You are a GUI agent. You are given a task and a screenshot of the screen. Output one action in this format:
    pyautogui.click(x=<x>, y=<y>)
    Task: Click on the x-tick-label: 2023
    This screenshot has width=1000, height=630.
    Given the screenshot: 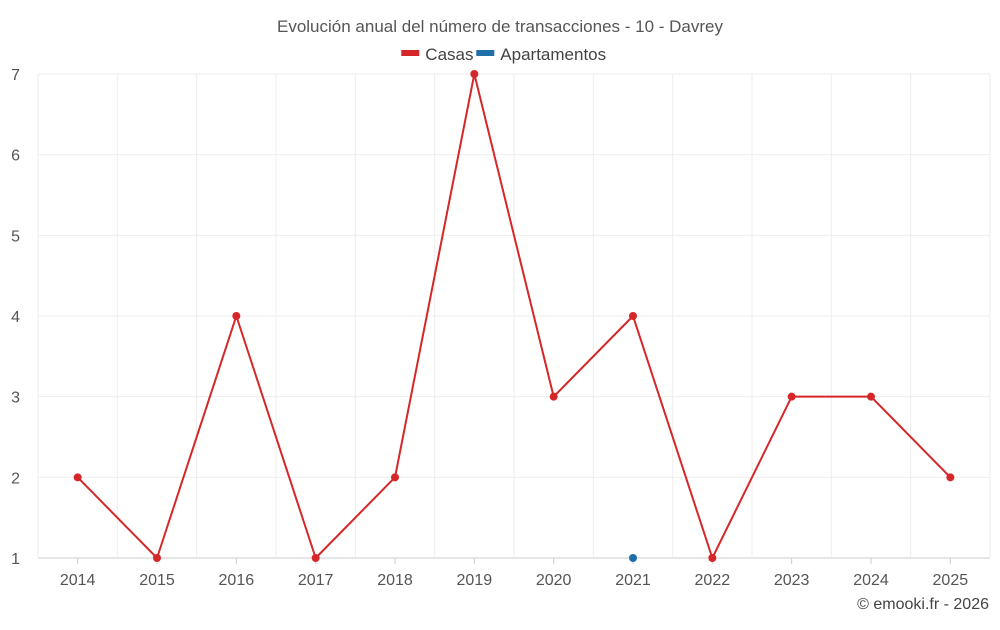 What is the action you would take?
    pyautogui.click(x=792, y=580)
    